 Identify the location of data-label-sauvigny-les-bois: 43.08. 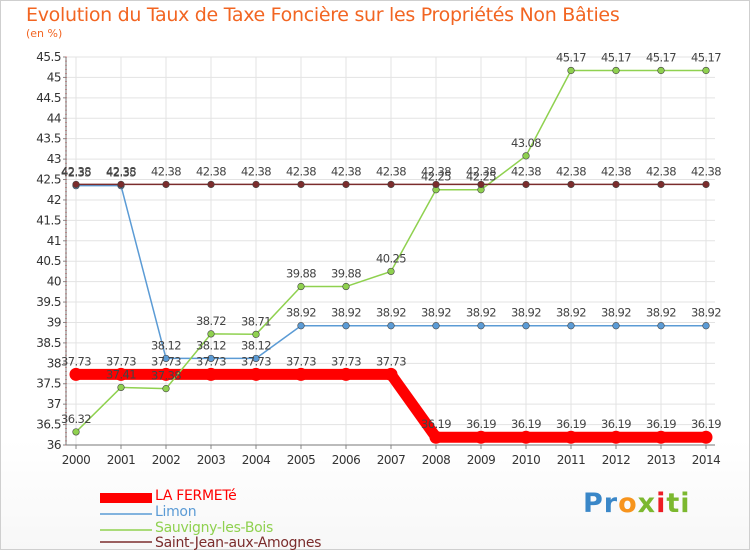
(526, 143).